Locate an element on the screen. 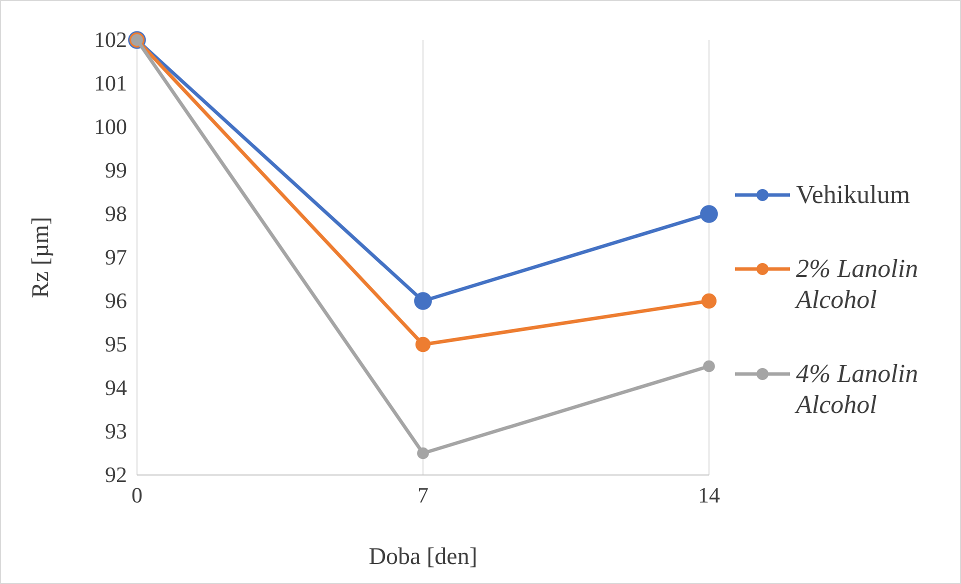  y-tick-label: 95 is located at coordinates (116, 344).